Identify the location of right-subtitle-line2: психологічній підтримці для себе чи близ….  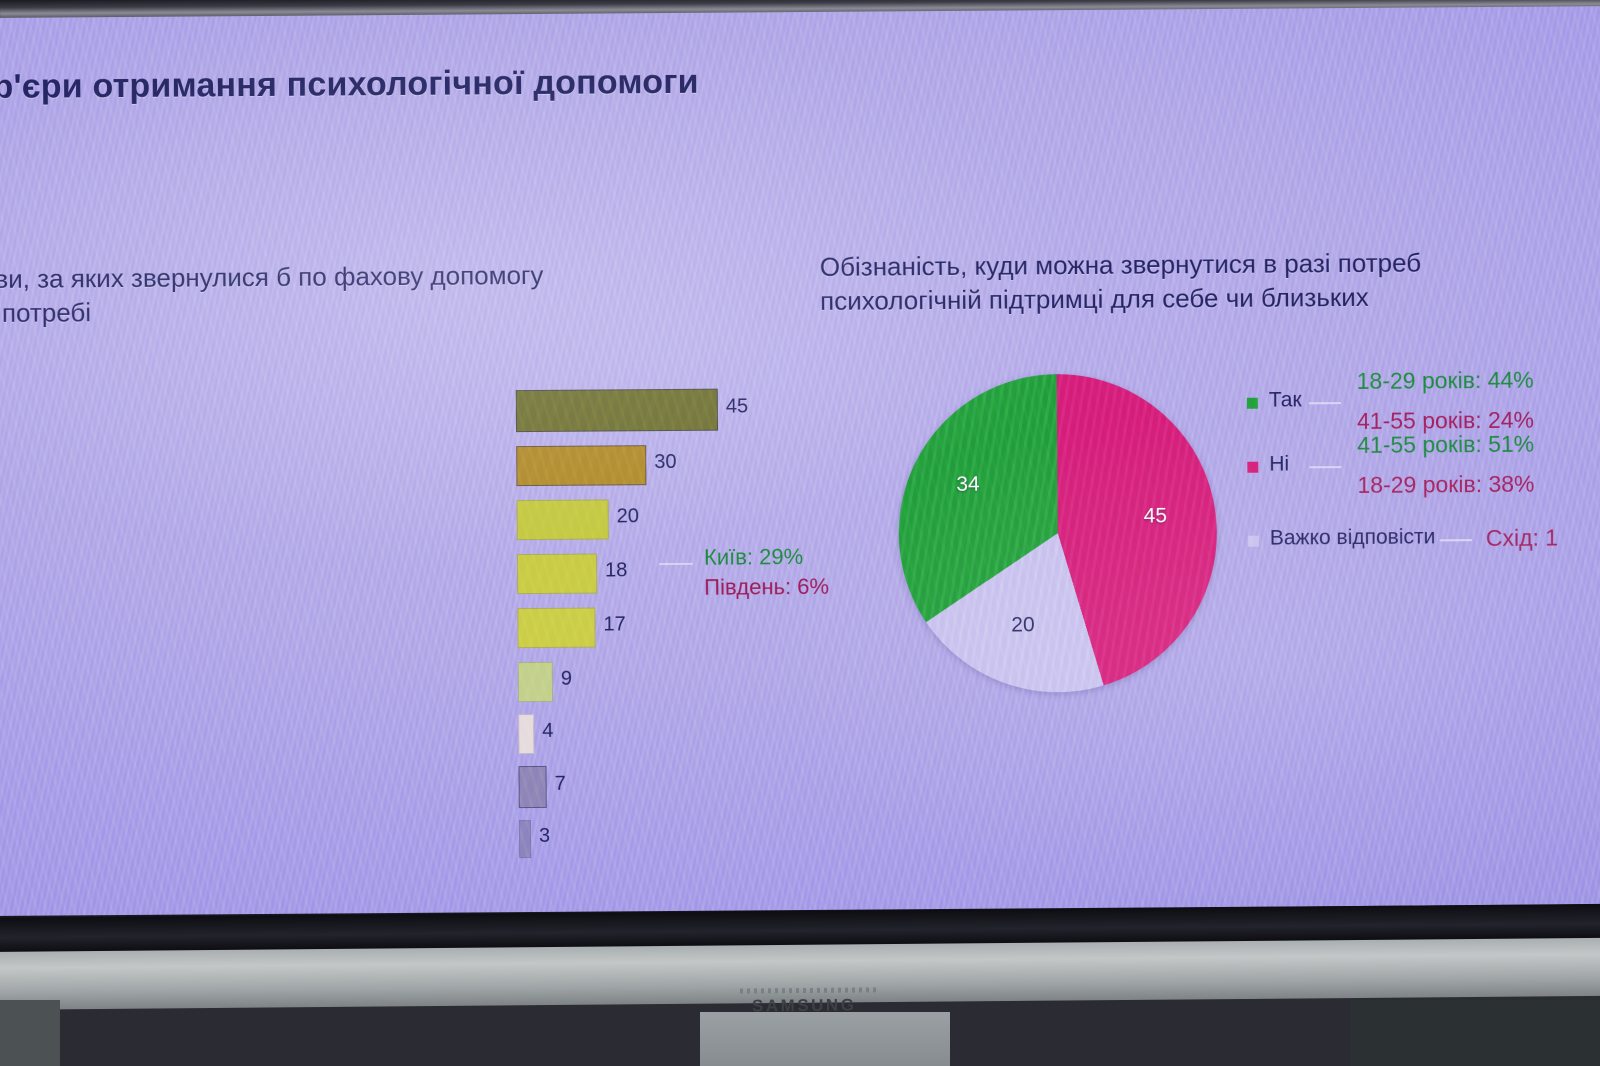
(1094, 299).